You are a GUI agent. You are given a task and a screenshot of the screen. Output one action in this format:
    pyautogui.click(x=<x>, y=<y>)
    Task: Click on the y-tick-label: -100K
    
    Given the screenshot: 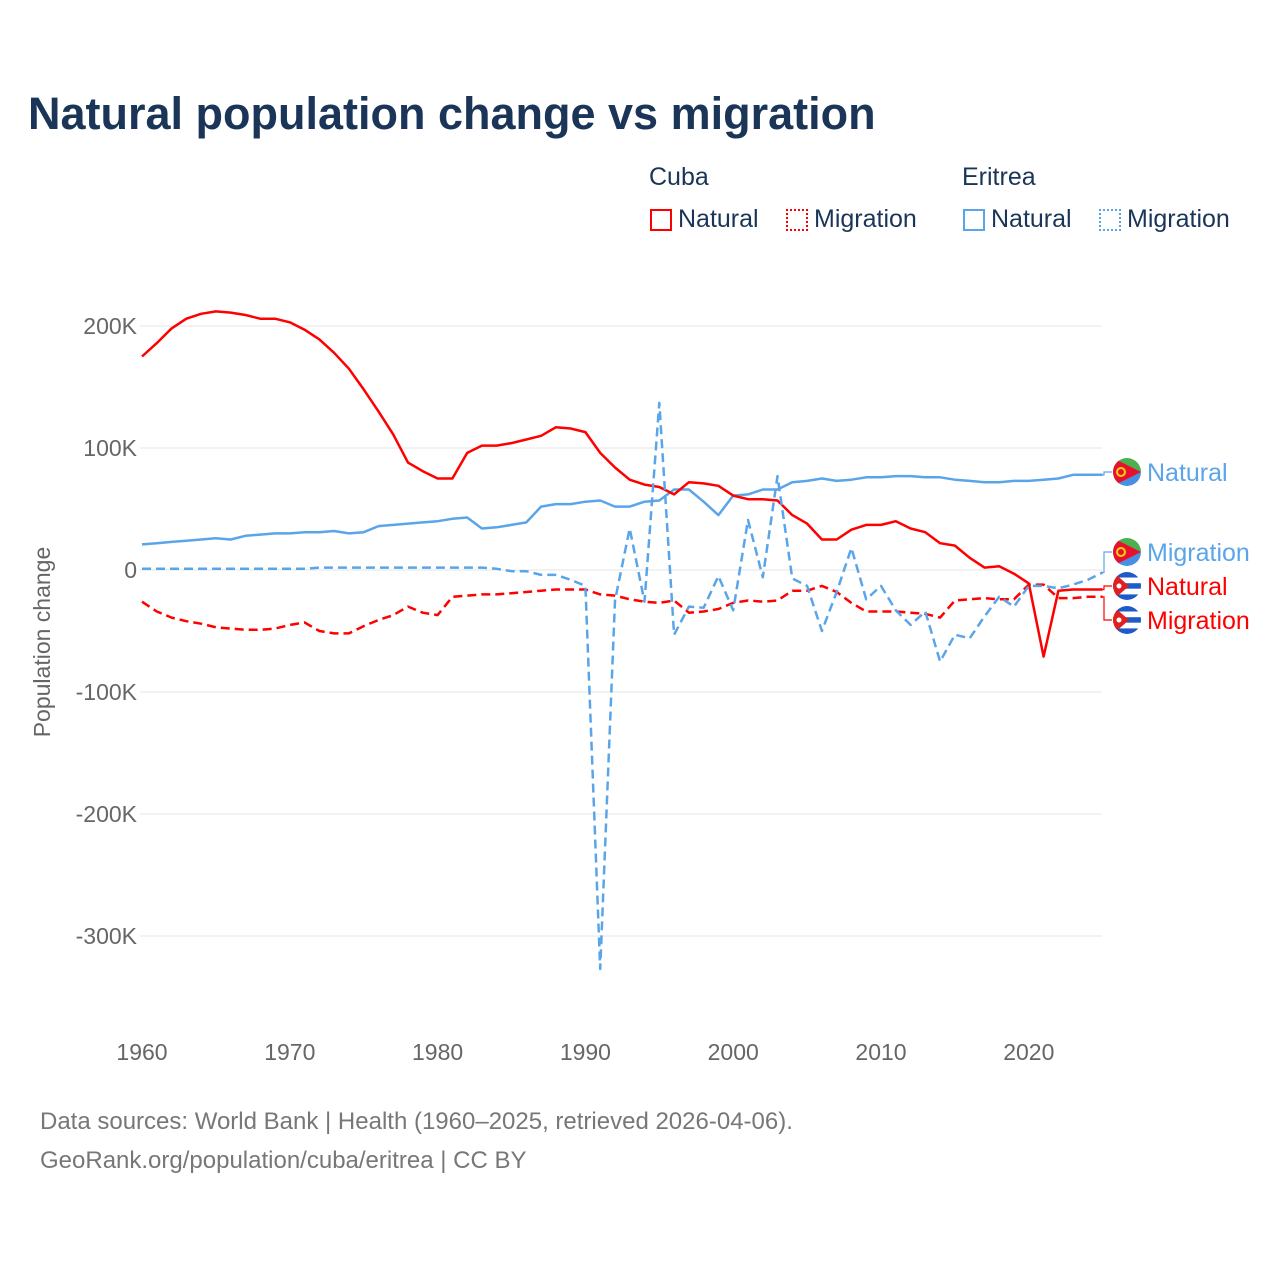 What is the action you would take?
    pyautogui.click(x=107, y=692)
    